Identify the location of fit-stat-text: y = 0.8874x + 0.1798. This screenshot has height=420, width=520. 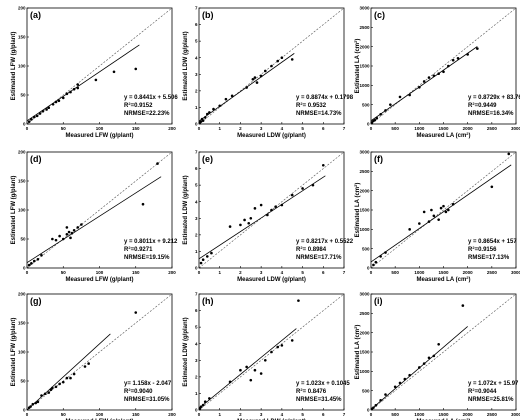
(325, 98).